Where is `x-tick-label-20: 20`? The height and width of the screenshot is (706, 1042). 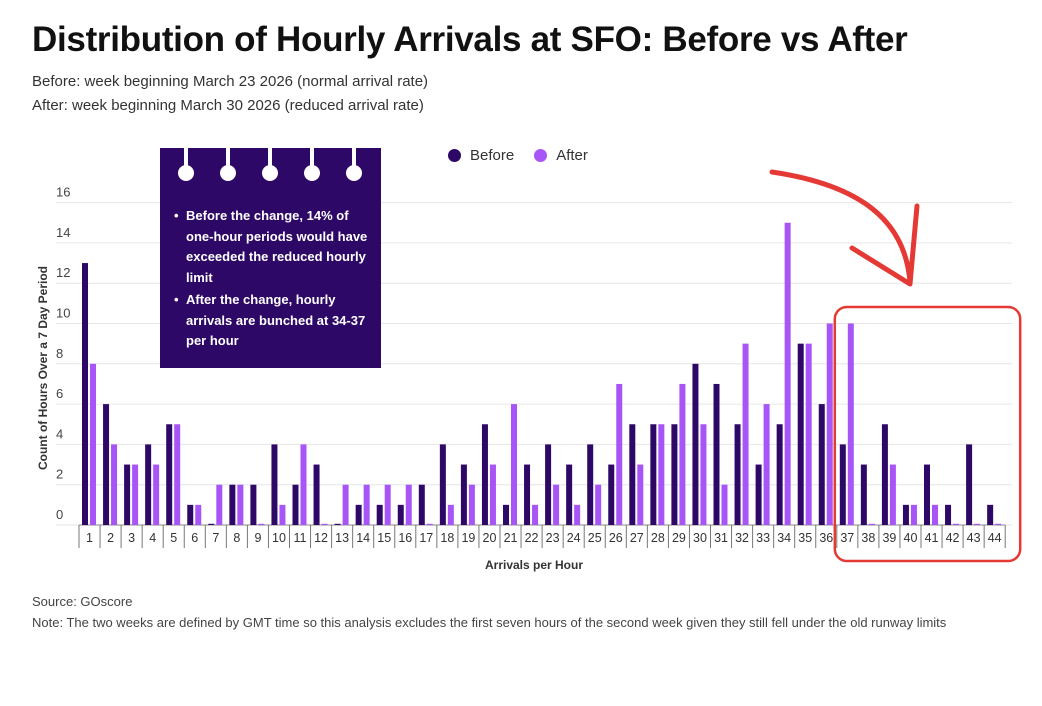 x-tick-label-20: 20 is located at coordinates (490, 538).